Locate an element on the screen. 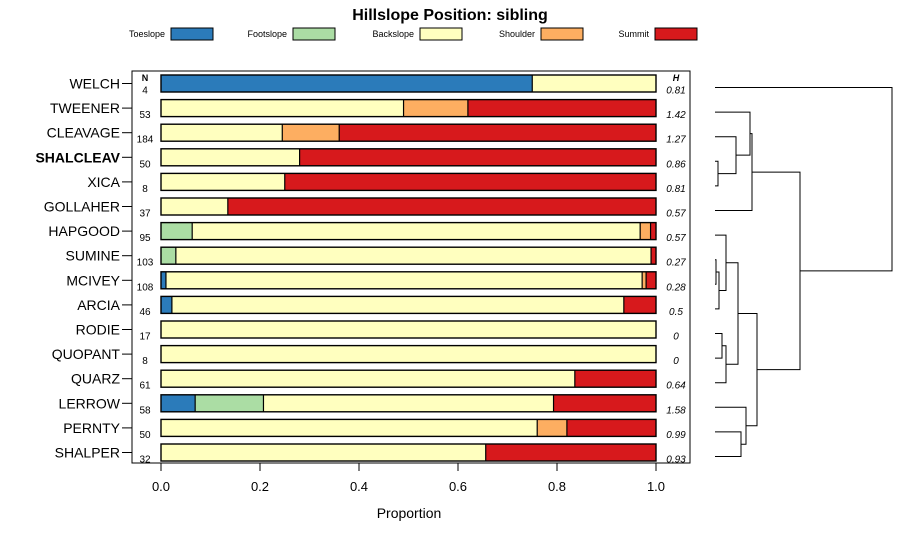  n-value: 184 is located at coordinates (145, 140).